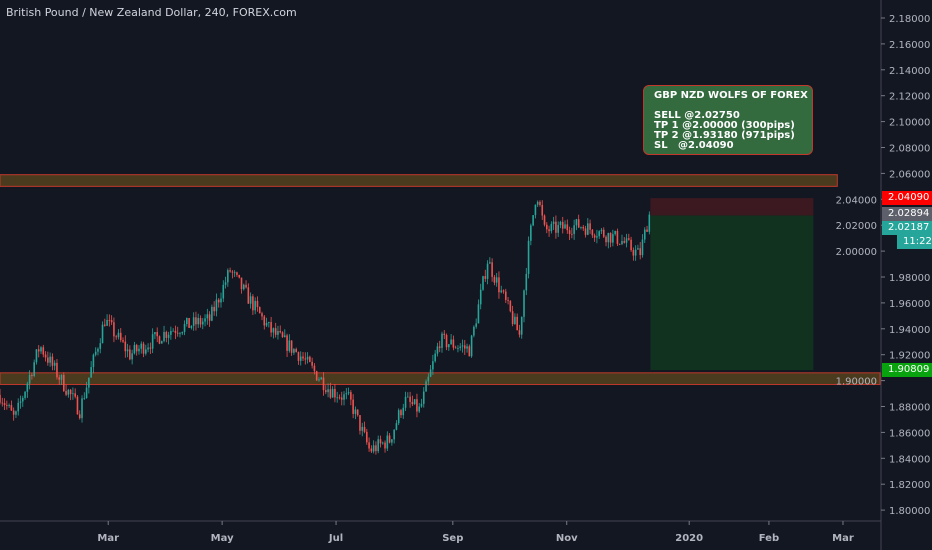  I want to click on x-tick-label: 2020, so click(689, 538).